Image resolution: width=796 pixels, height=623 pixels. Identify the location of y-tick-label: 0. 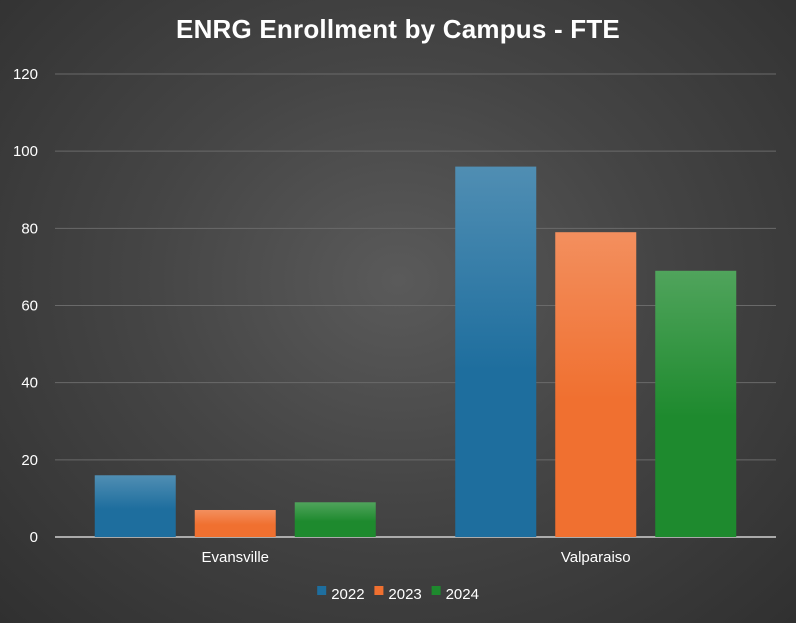
(34, 537).